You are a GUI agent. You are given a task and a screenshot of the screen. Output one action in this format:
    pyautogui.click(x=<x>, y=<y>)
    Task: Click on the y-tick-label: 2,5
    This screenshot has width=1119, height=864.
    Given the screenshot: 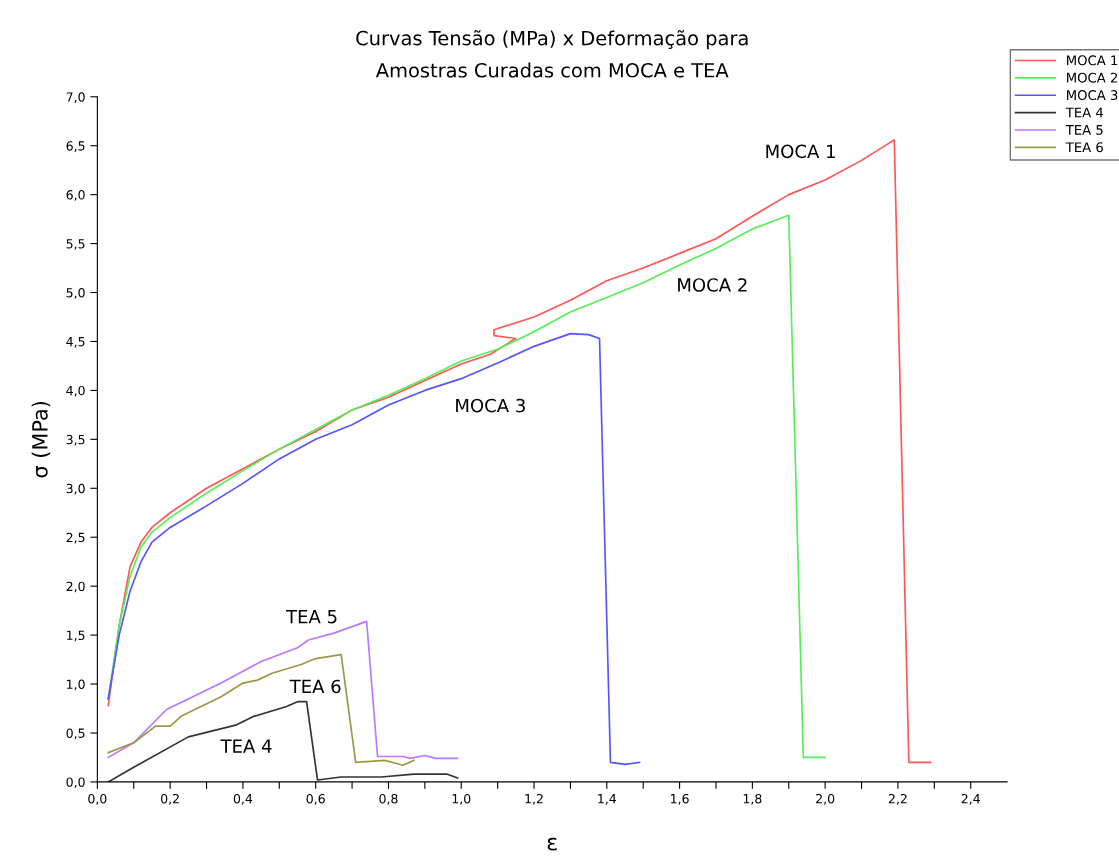 What is the action you would take?
    pyautogui.click(x=75, y=538)
    